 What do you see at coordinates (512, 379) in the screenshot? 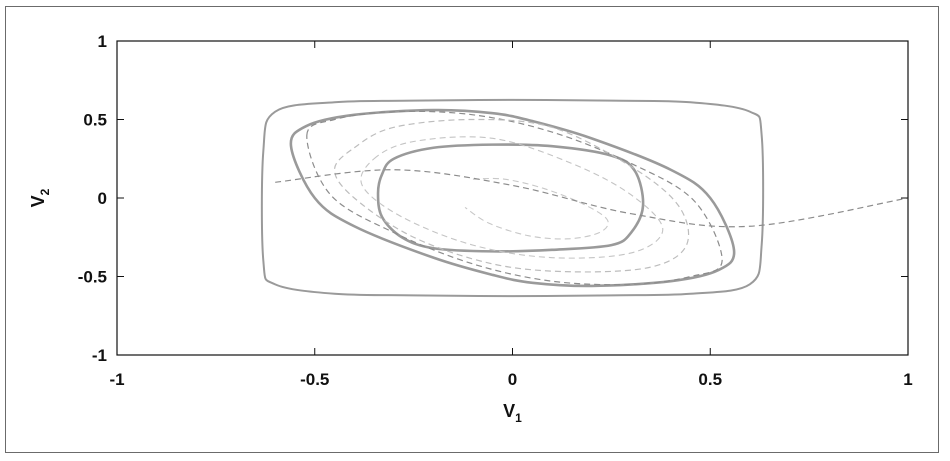
I see `x-tick-label: 0` at bounding box center [512, 379].